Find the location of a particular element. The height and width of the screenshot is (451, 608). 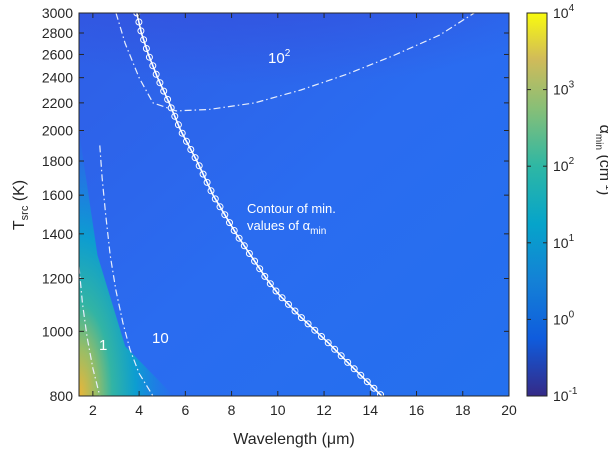

x-tick-label: 4 is located at coordinates (139, 410).